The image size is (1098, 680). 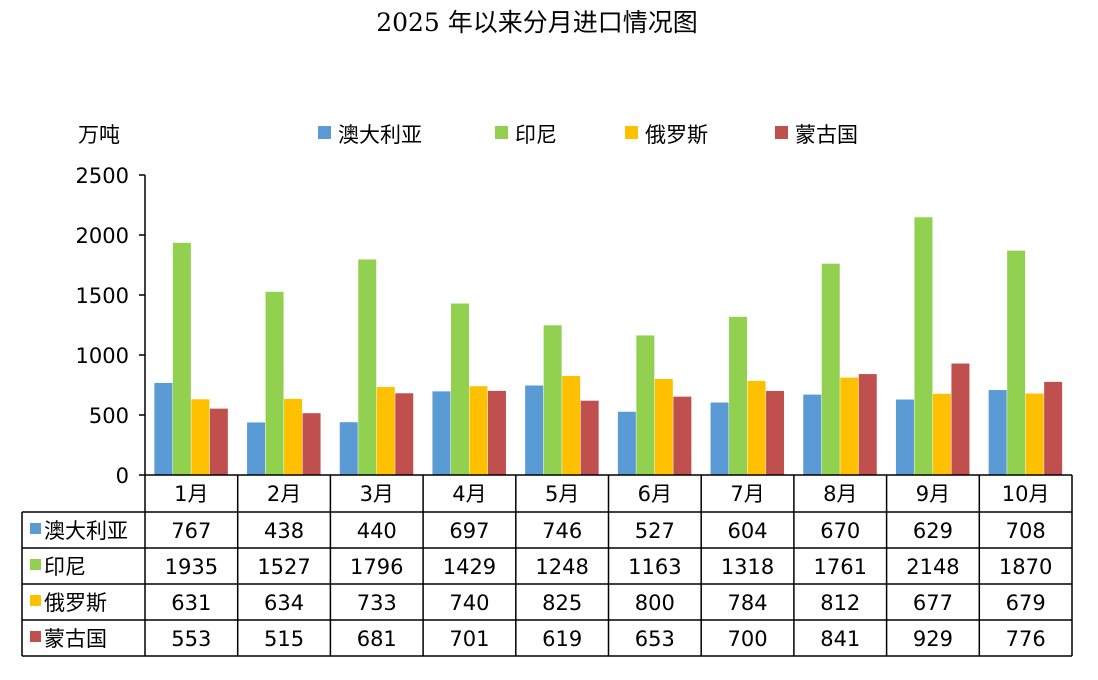 What do you see at coordinates (191, 567) in the screenshot?
I see `table-cell-value: 1935` at bounding box center [191, 567].